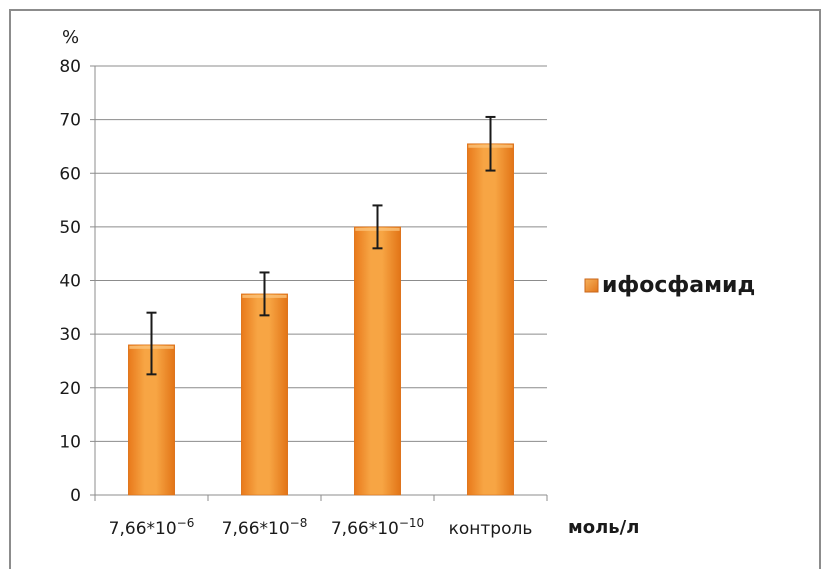 The height and width of the screenshot is (569, 830). Describe the element at coordinates (70, 282) in the screenshot. I see `y-tick-label: 40` at that location.